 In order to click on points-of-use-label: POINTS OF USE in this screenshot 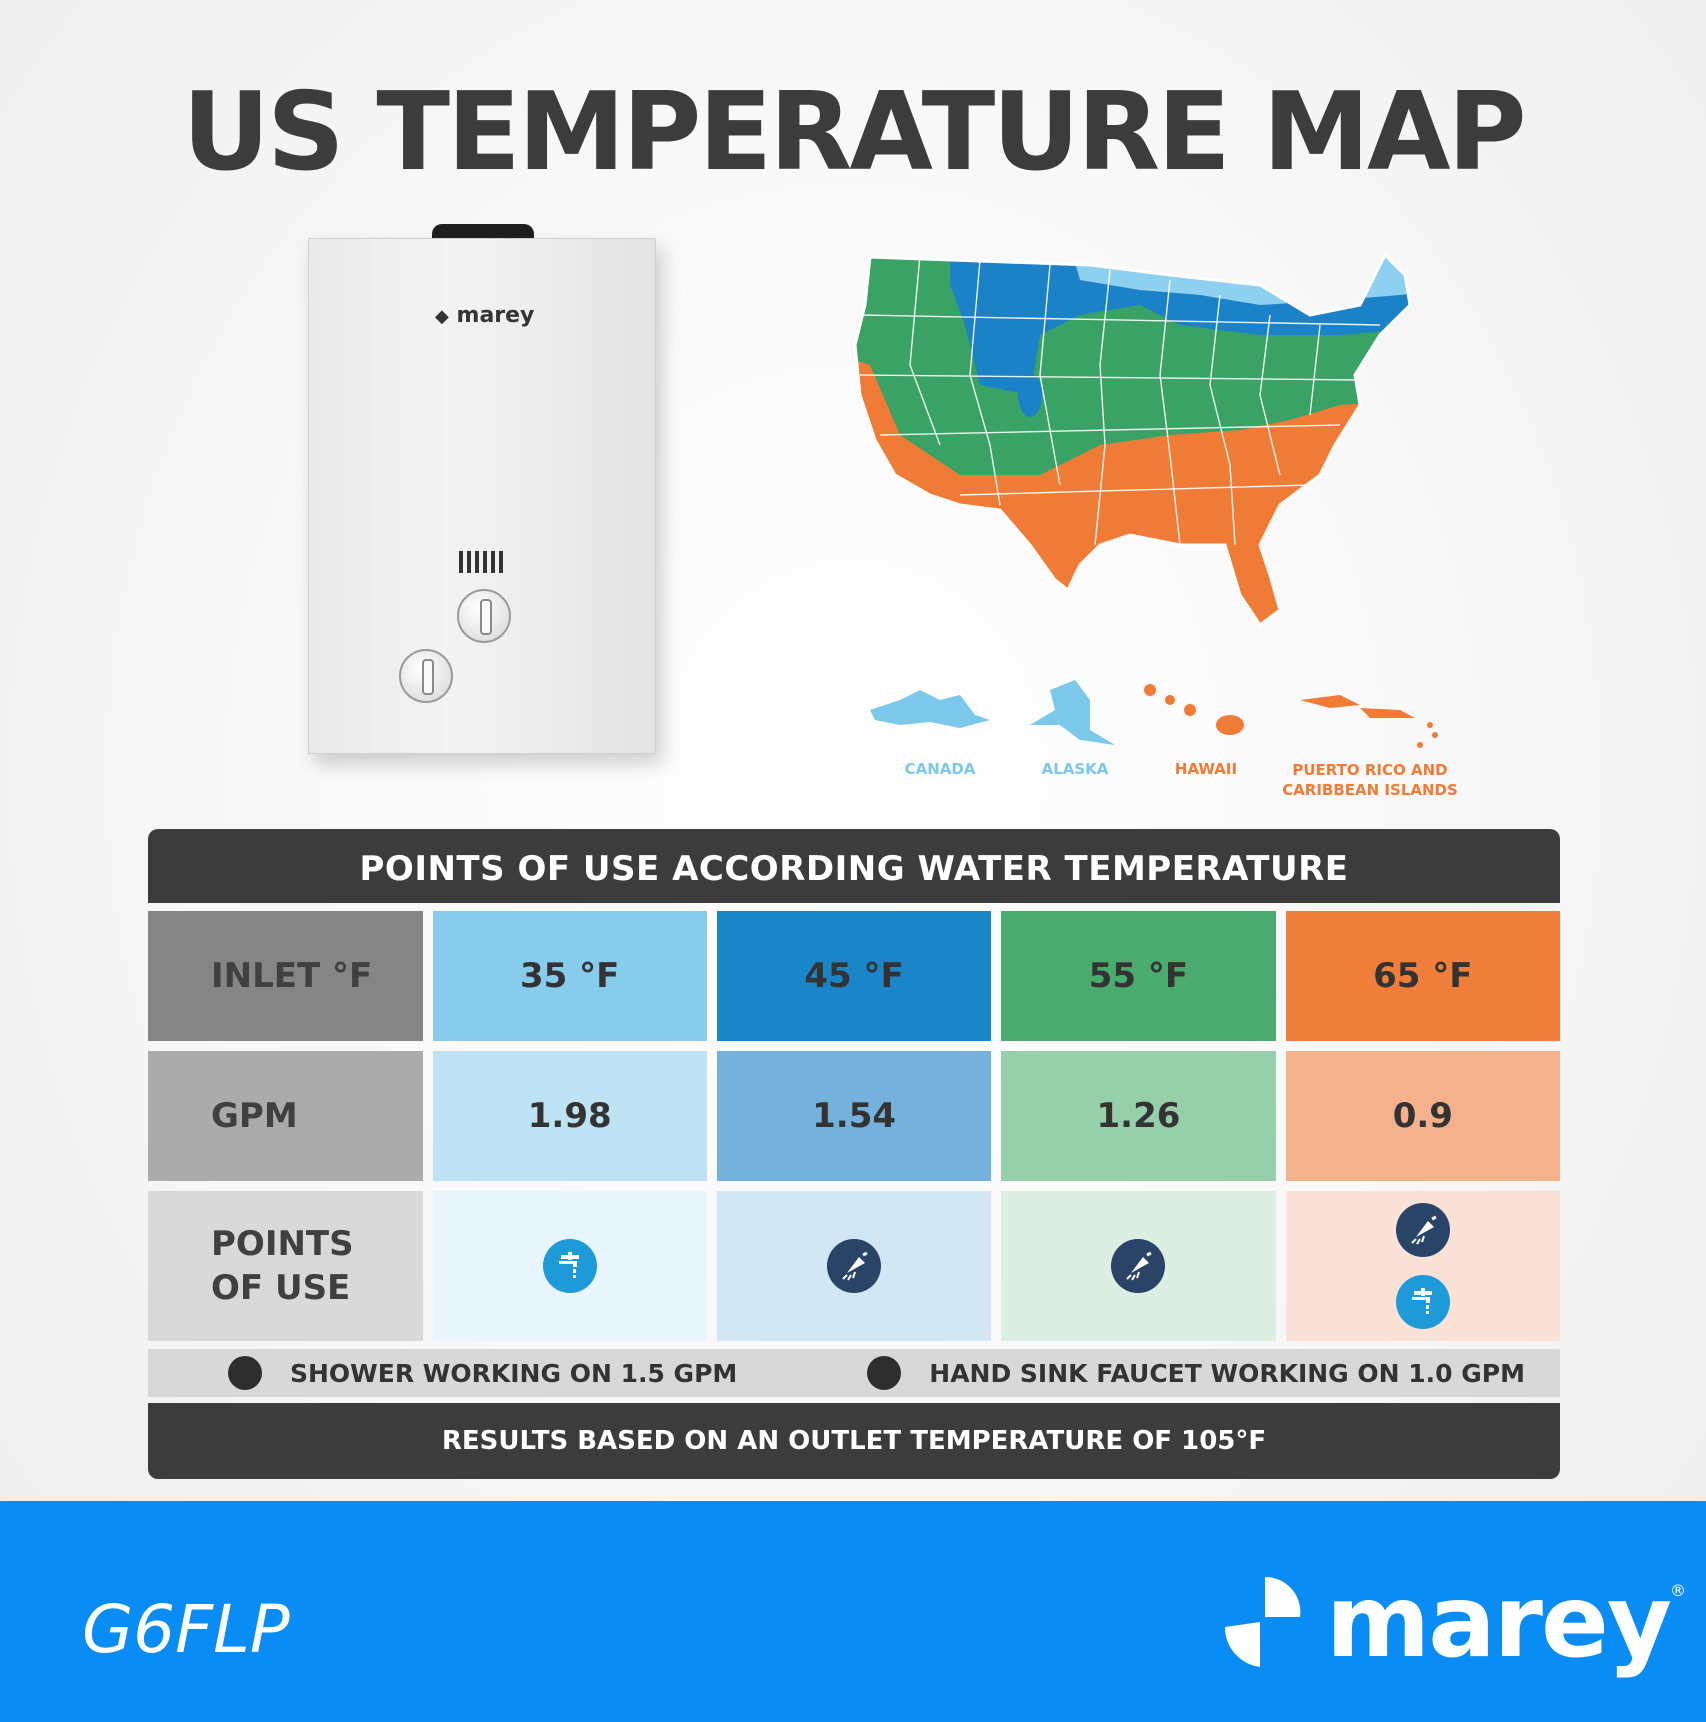, I will do `click(285, 1266)`.